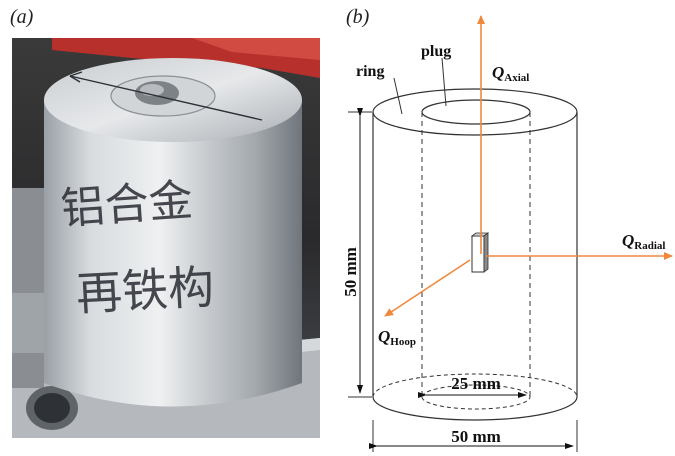 Image resolution: width=675 pixels, height=456 pixels. I want to click on plug-top-inner, so click(476, 112).